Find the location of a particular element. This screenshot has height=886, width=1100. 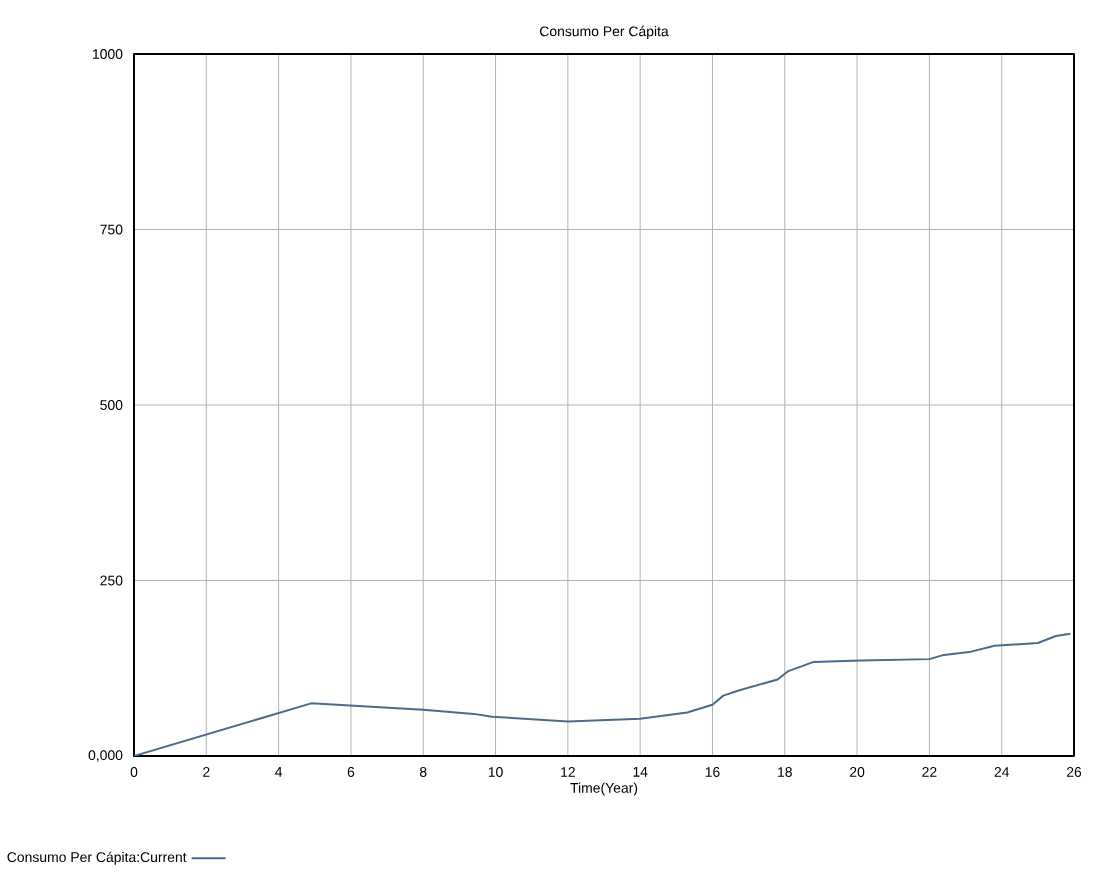

line-series is located at coordinates (603, 694).